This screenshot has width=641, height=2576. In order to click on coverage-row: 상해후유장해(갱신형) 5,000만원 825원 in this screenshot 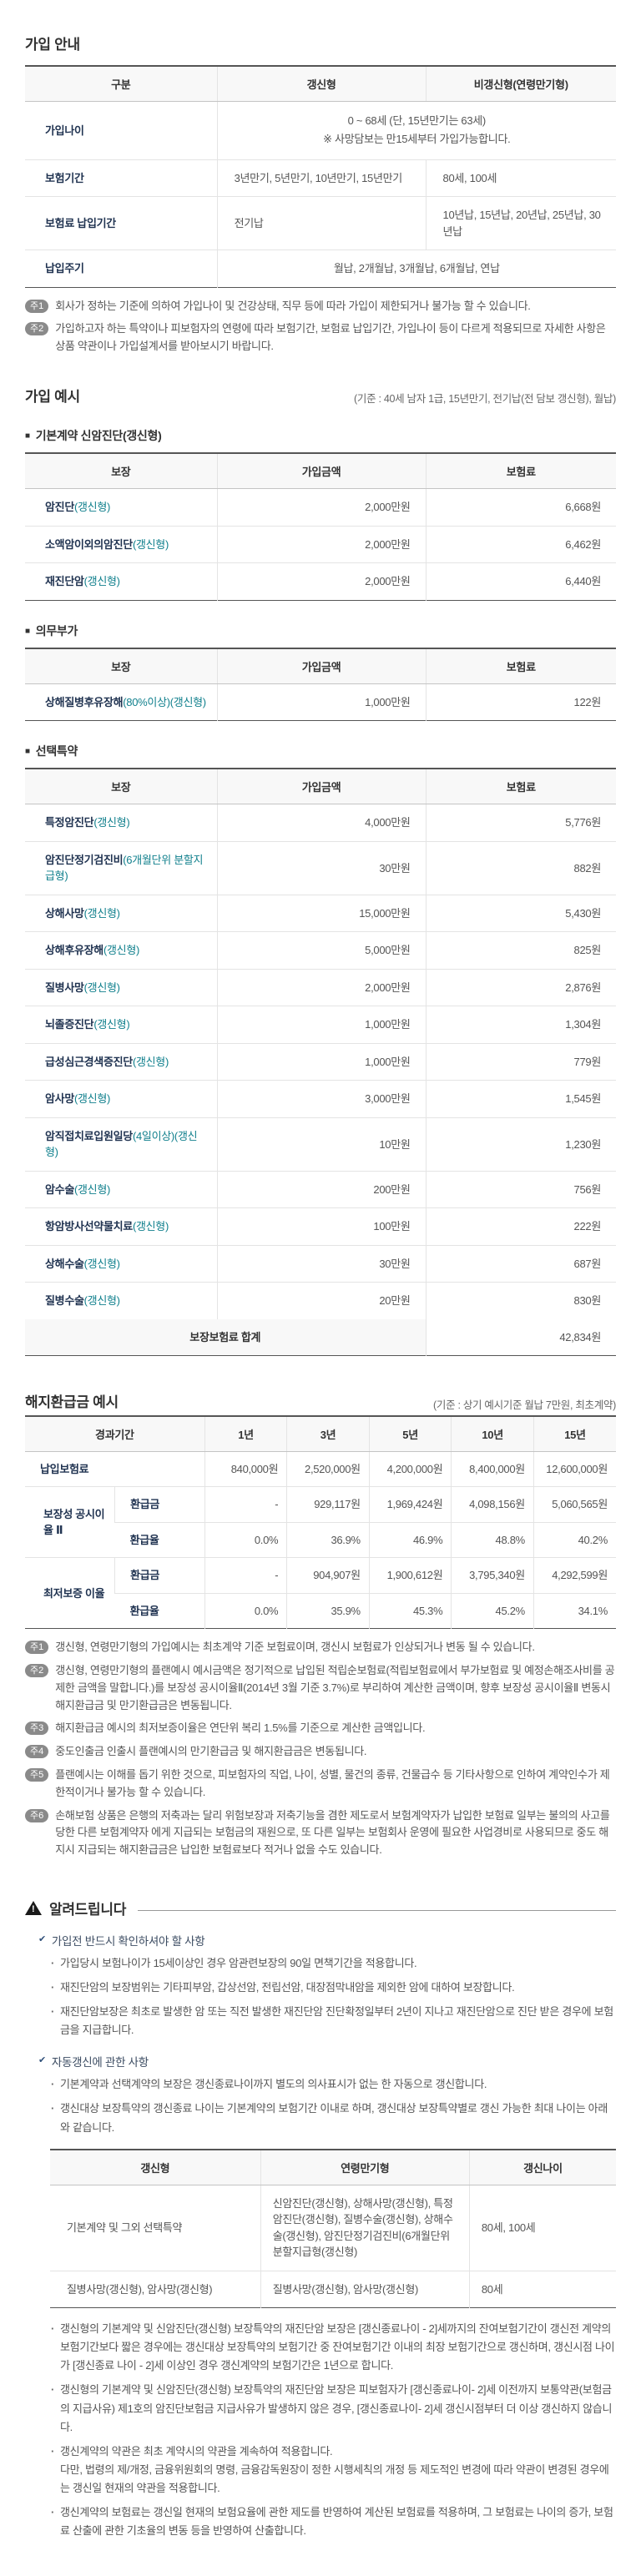, I will do `click(320, 950)`.